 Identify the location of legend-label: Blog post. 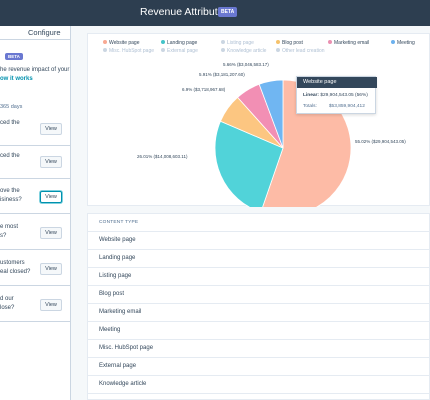
(292, 43).